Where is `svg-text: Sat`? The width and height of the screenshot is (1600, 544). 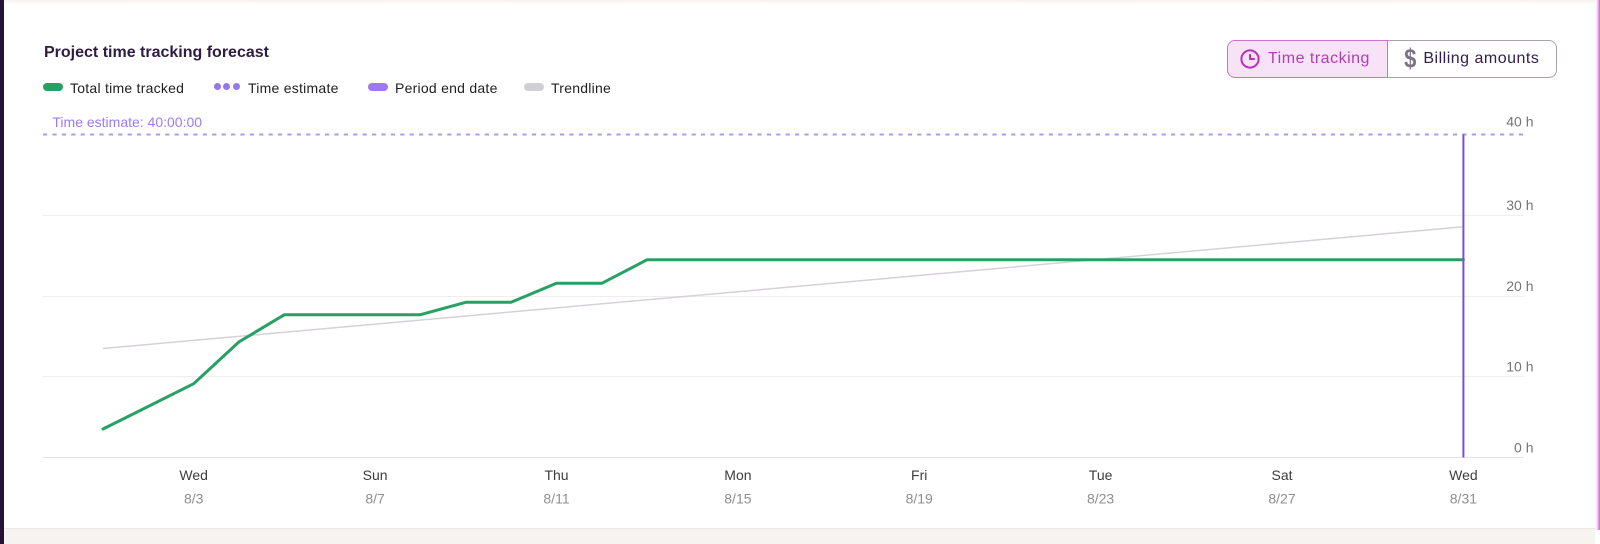
svg-text: Sat is located at coordinates (1281, 475).